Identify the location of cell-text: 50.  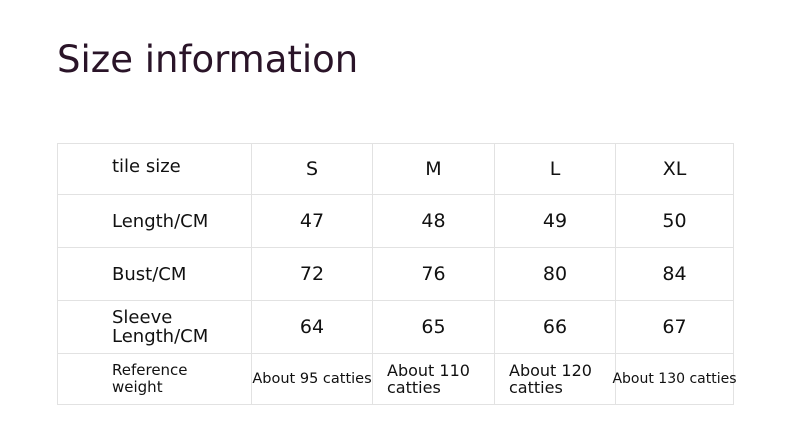
(674, 221).